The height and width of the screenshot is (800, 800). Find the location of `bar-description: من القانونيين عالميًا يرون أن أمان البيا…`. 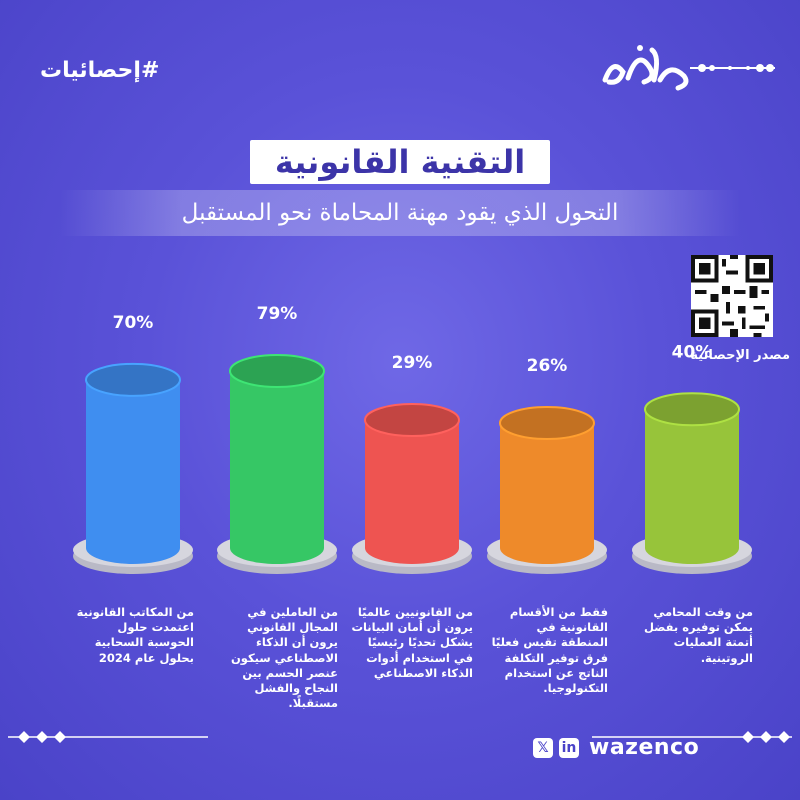

bar-description: من القانونيين عالميًا يرون أن أمان البيا… is located at coordinates (412, 642).